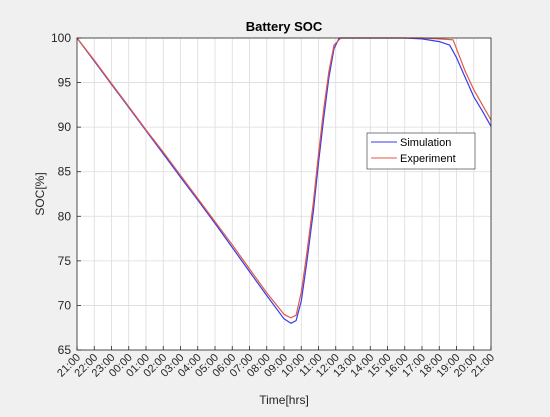  What do you see at coordinates (65, 261) in the screenshot?
I see `y-tick-label: 75` at bounding box center [65, 261].